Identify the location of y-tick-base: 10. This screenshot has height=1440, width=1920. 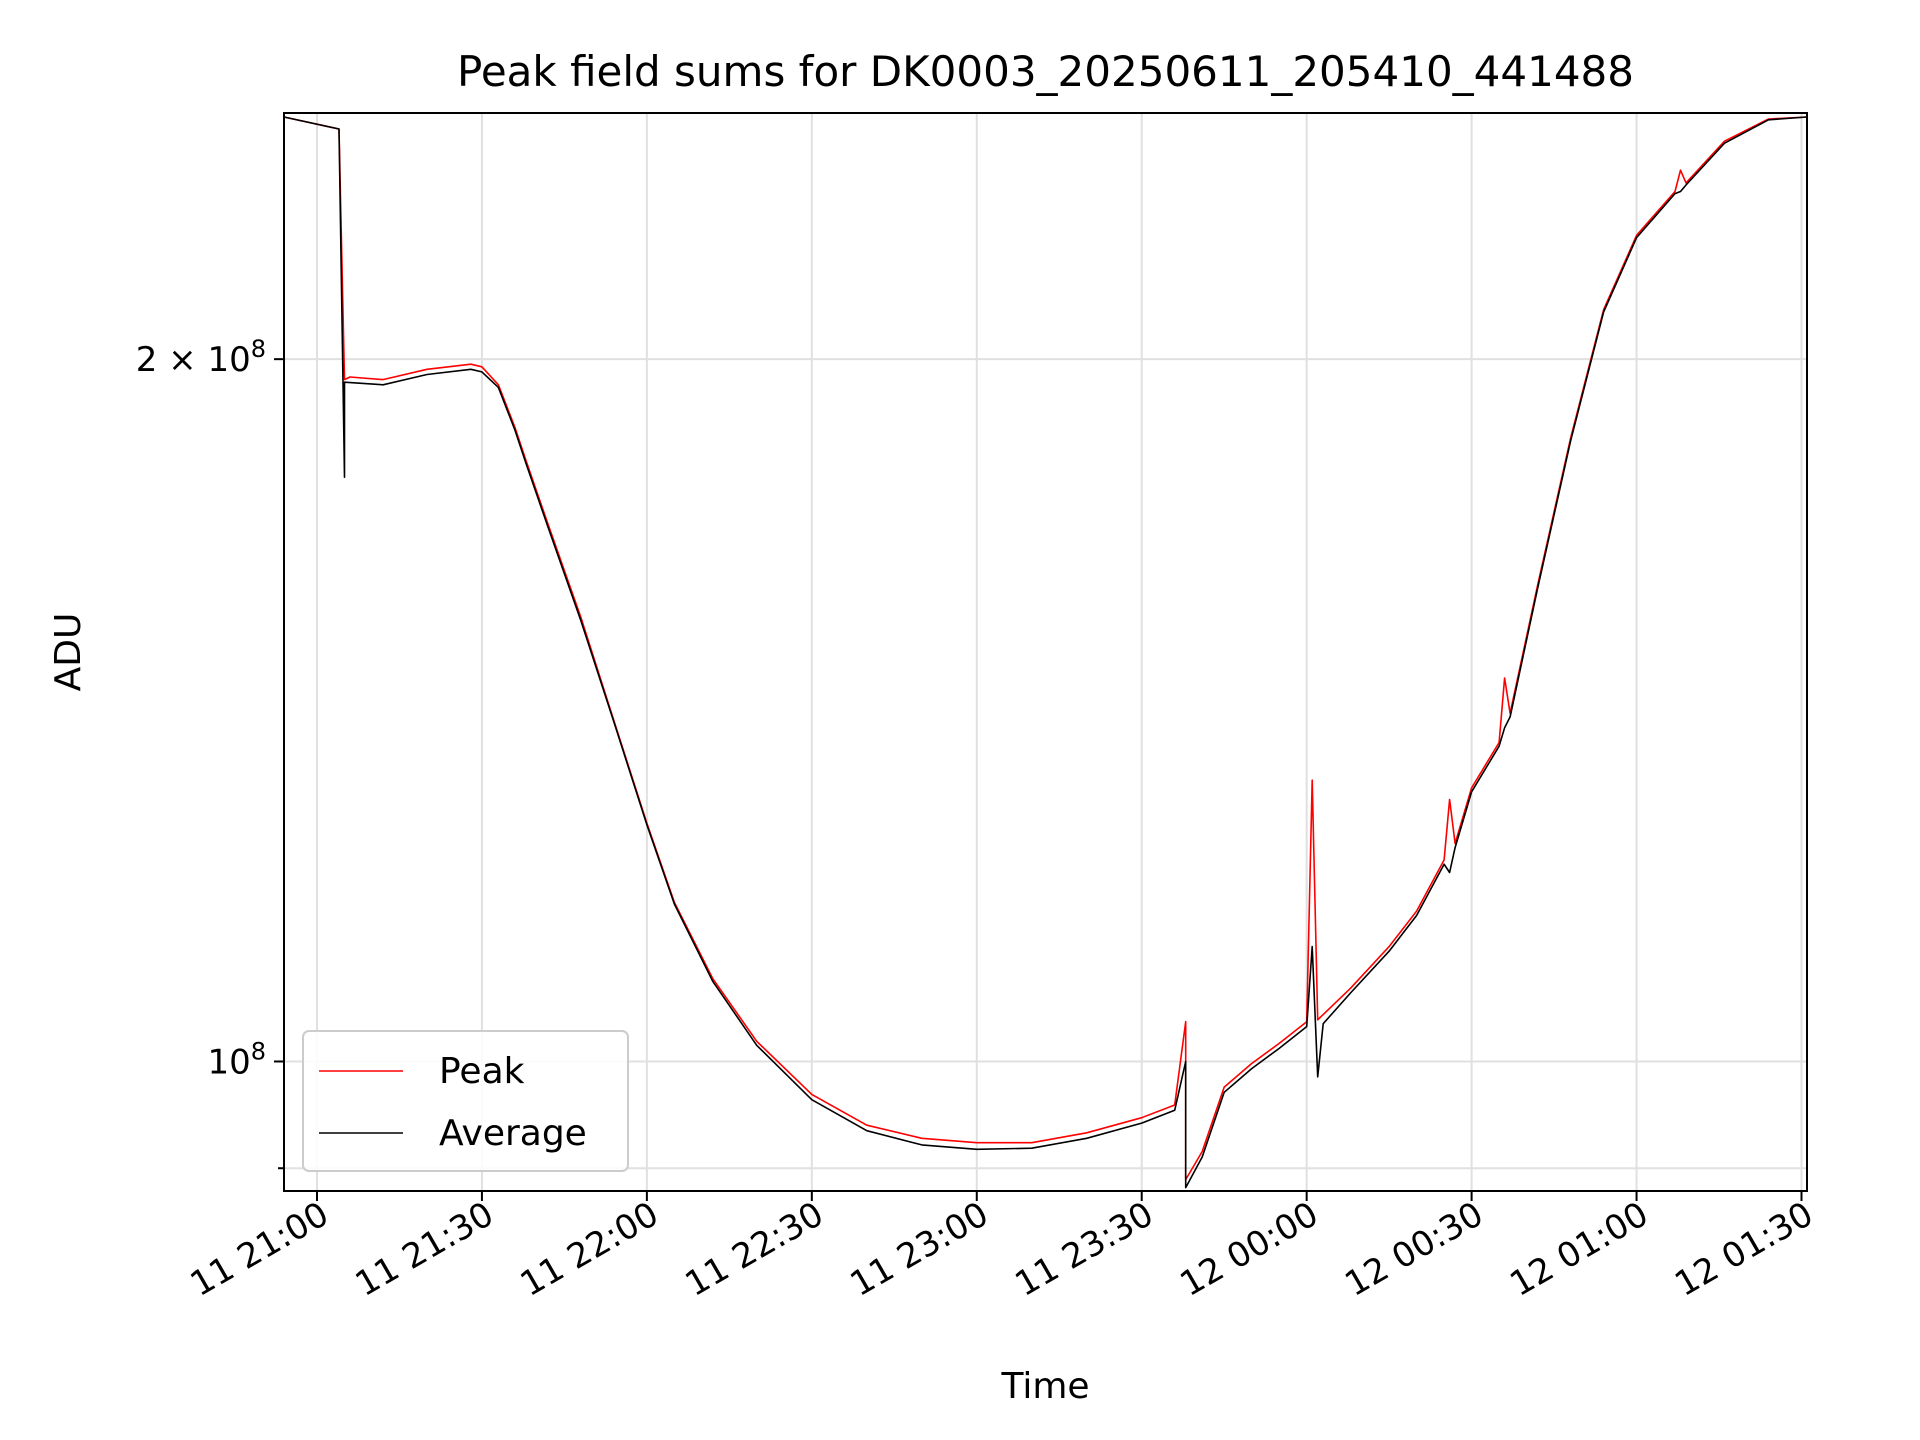
(228, 1062).